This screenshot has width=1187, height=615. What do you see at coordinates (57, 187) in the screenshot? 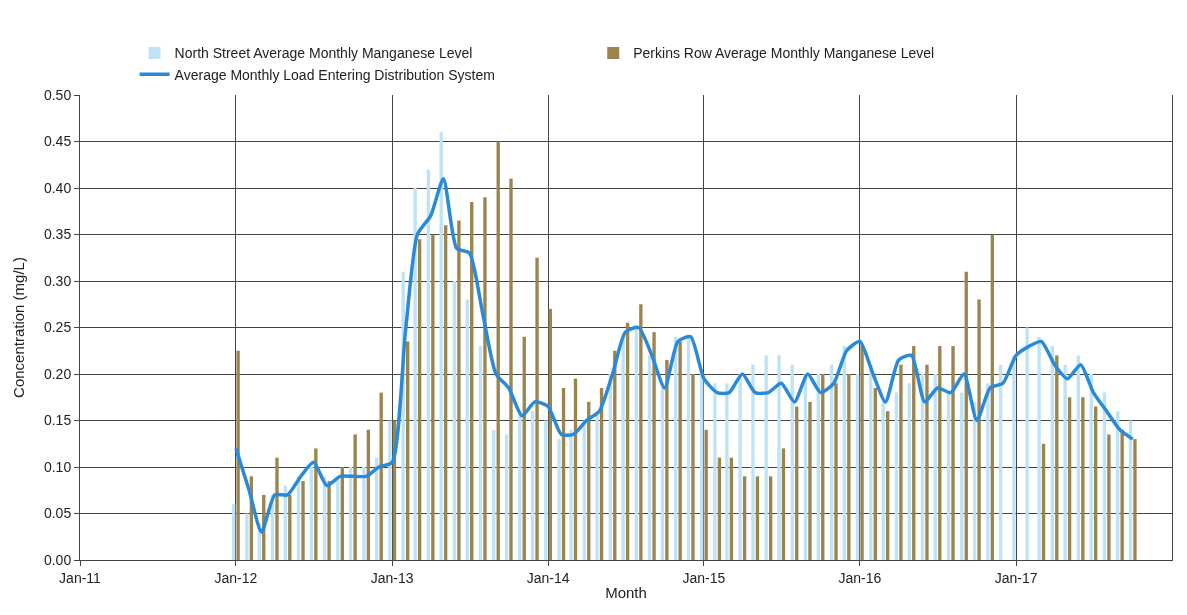
I see `y-tick-label: 0.40` at bounding box center [57, 187].